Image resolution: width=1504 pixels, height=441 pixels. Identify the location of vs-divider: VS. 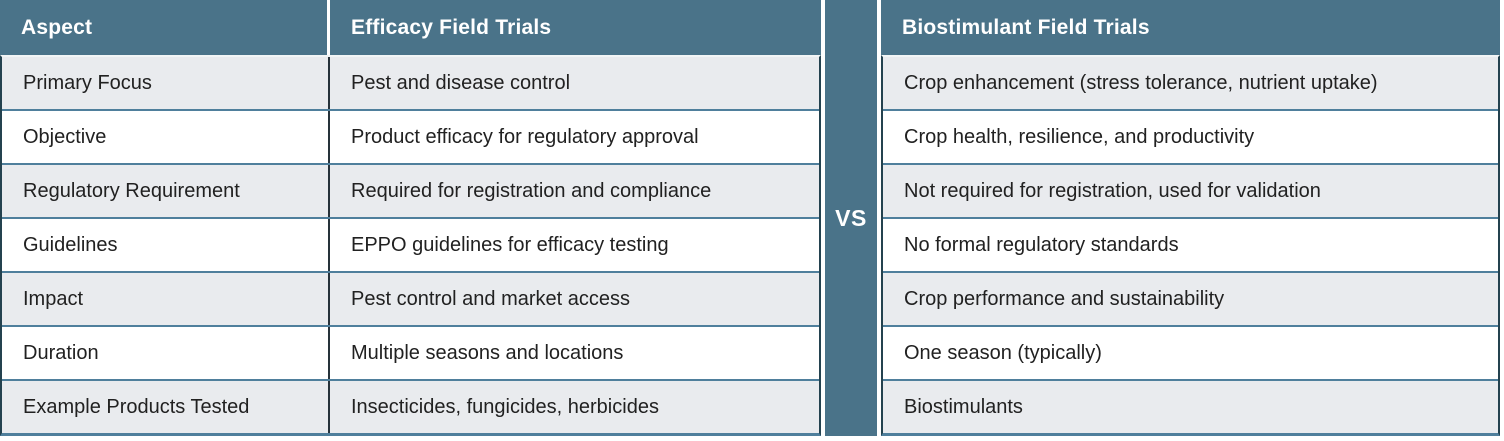
(851, 218).